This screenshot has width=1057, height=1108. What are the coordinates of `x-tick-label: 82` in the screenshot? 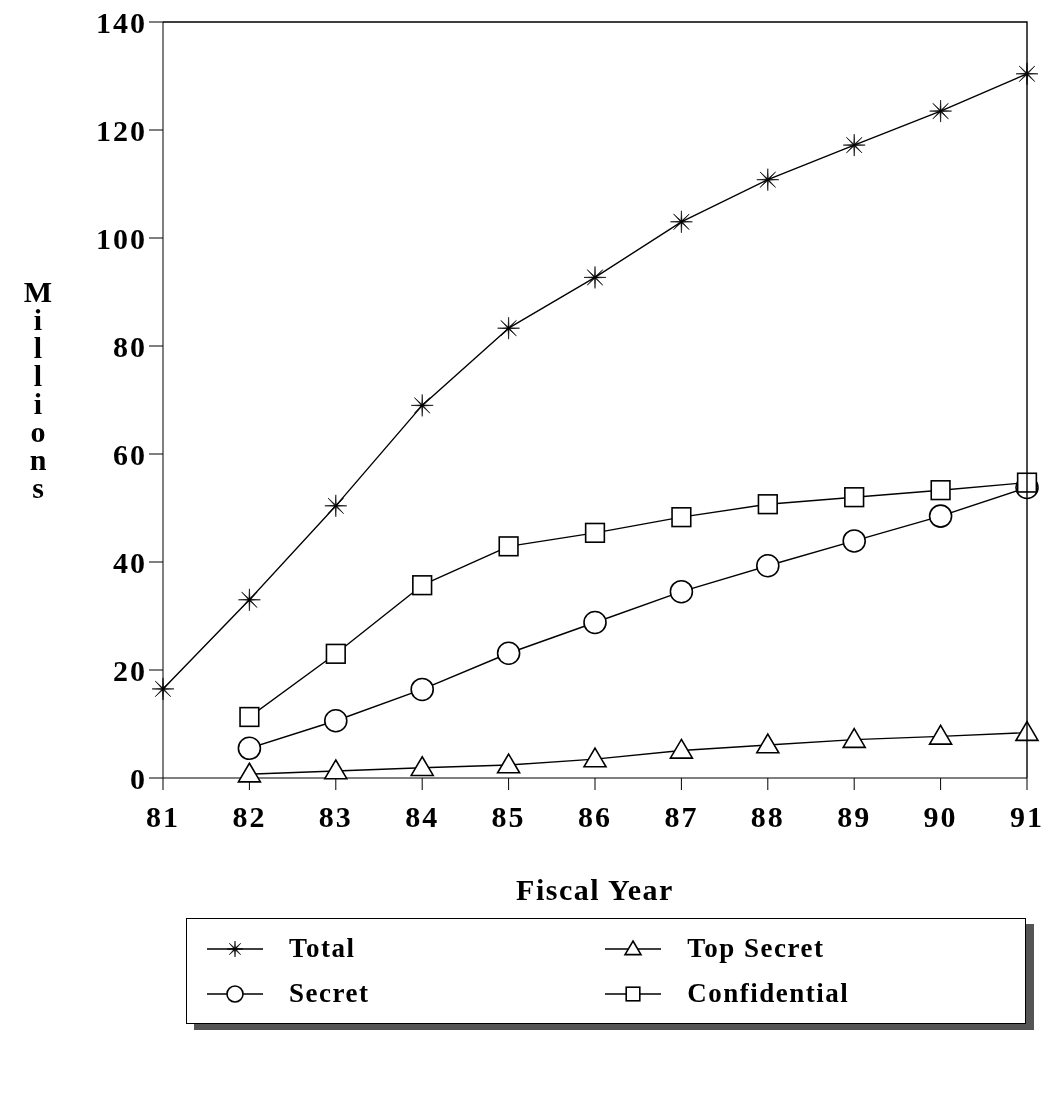 It's located at (249, 817).